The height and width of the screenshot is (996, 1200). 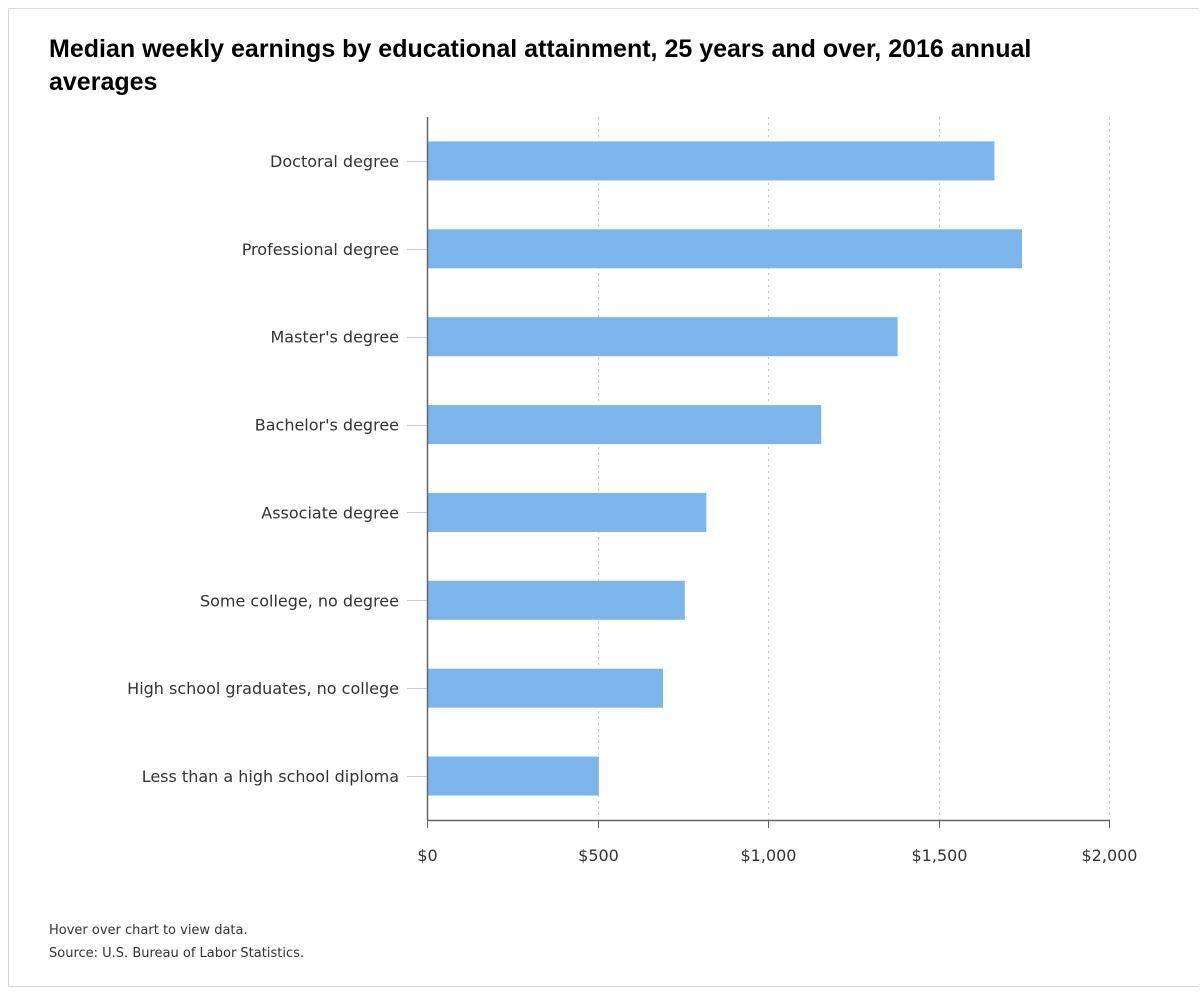 What do you see at coordinates (320, 249) in the screenshot?
I see `category-label: Professional degree` at bounding box center [320, 249].